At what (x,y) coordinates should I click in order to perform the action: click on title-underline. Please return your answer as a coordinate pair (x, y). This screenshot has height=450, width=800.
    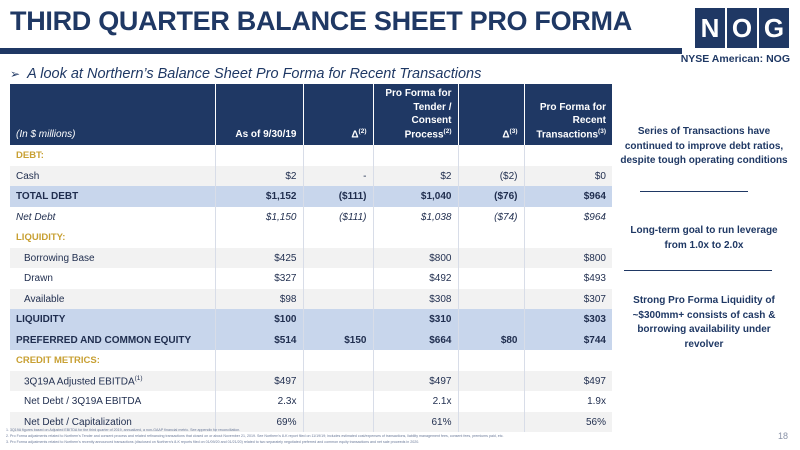
    Looking at the image, I should click on (341, 51).